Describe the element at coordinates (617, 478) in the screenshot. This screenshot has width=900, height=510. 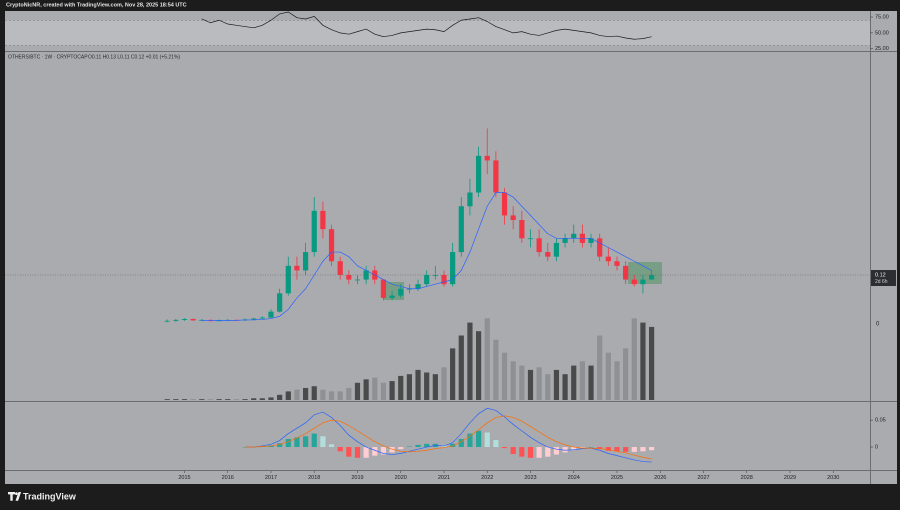
I see `x-tick-label: 2025` at that location.